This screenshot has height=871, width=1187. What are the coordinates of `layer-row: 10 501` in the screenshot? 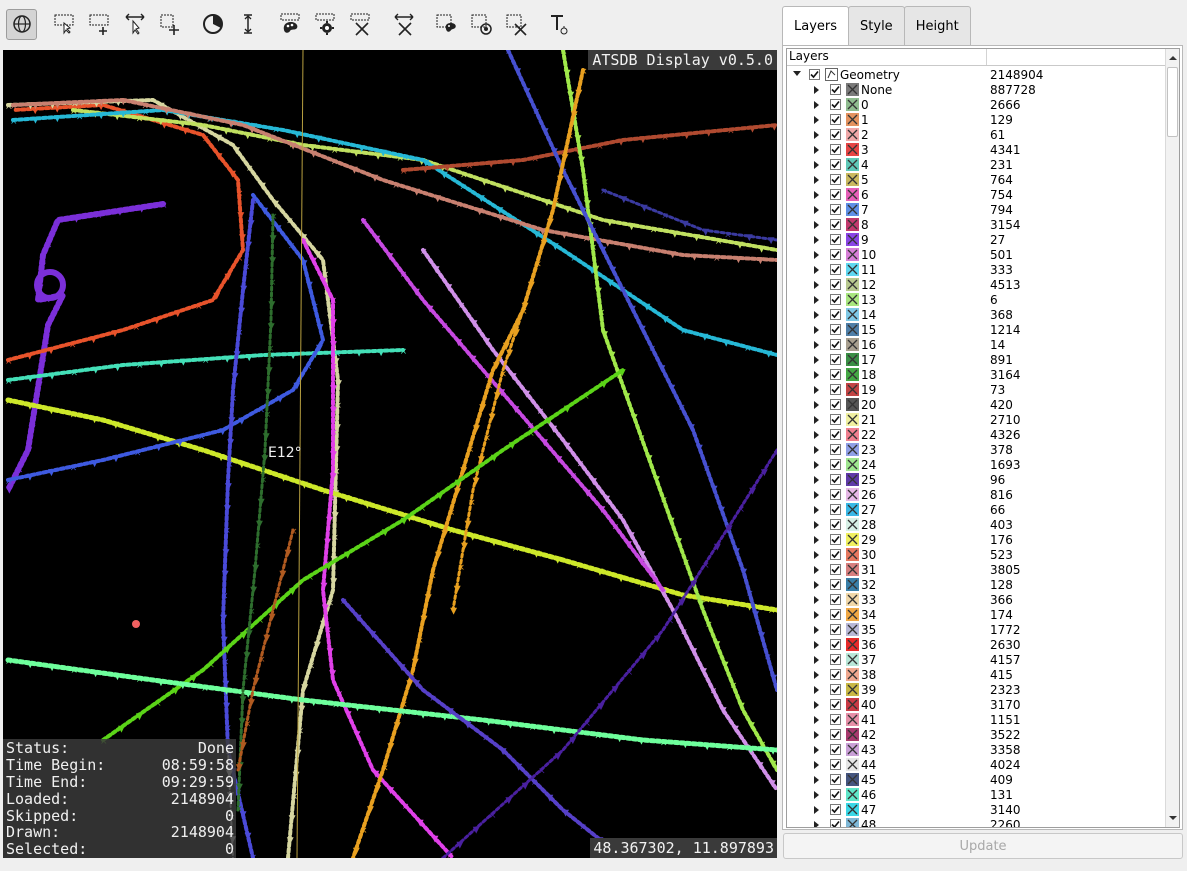 It's located at (976, 254).